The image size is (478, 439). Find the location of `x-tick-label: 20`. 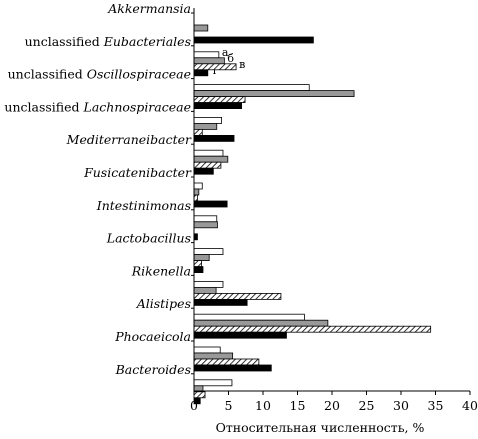

x-tick-label: 20 is located at coordinates (332, 405).